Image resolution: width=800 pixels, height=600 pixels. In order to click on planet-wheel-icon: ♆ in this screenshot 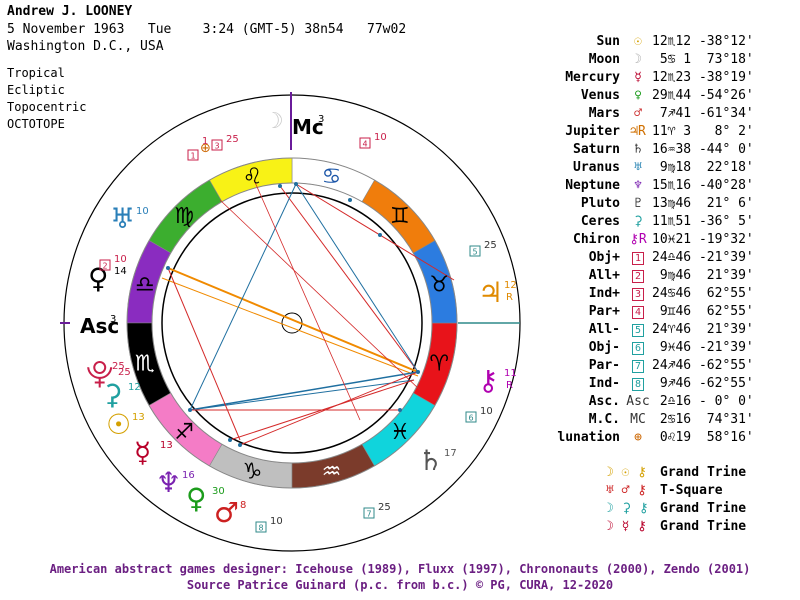, I will do `click(168, 482)`.